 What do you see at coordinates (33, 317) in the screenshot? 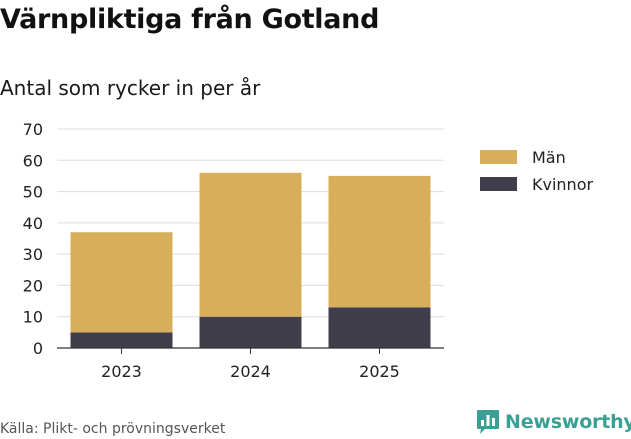
I see `y-tick-label: 10` at bounding box center [33, 317].